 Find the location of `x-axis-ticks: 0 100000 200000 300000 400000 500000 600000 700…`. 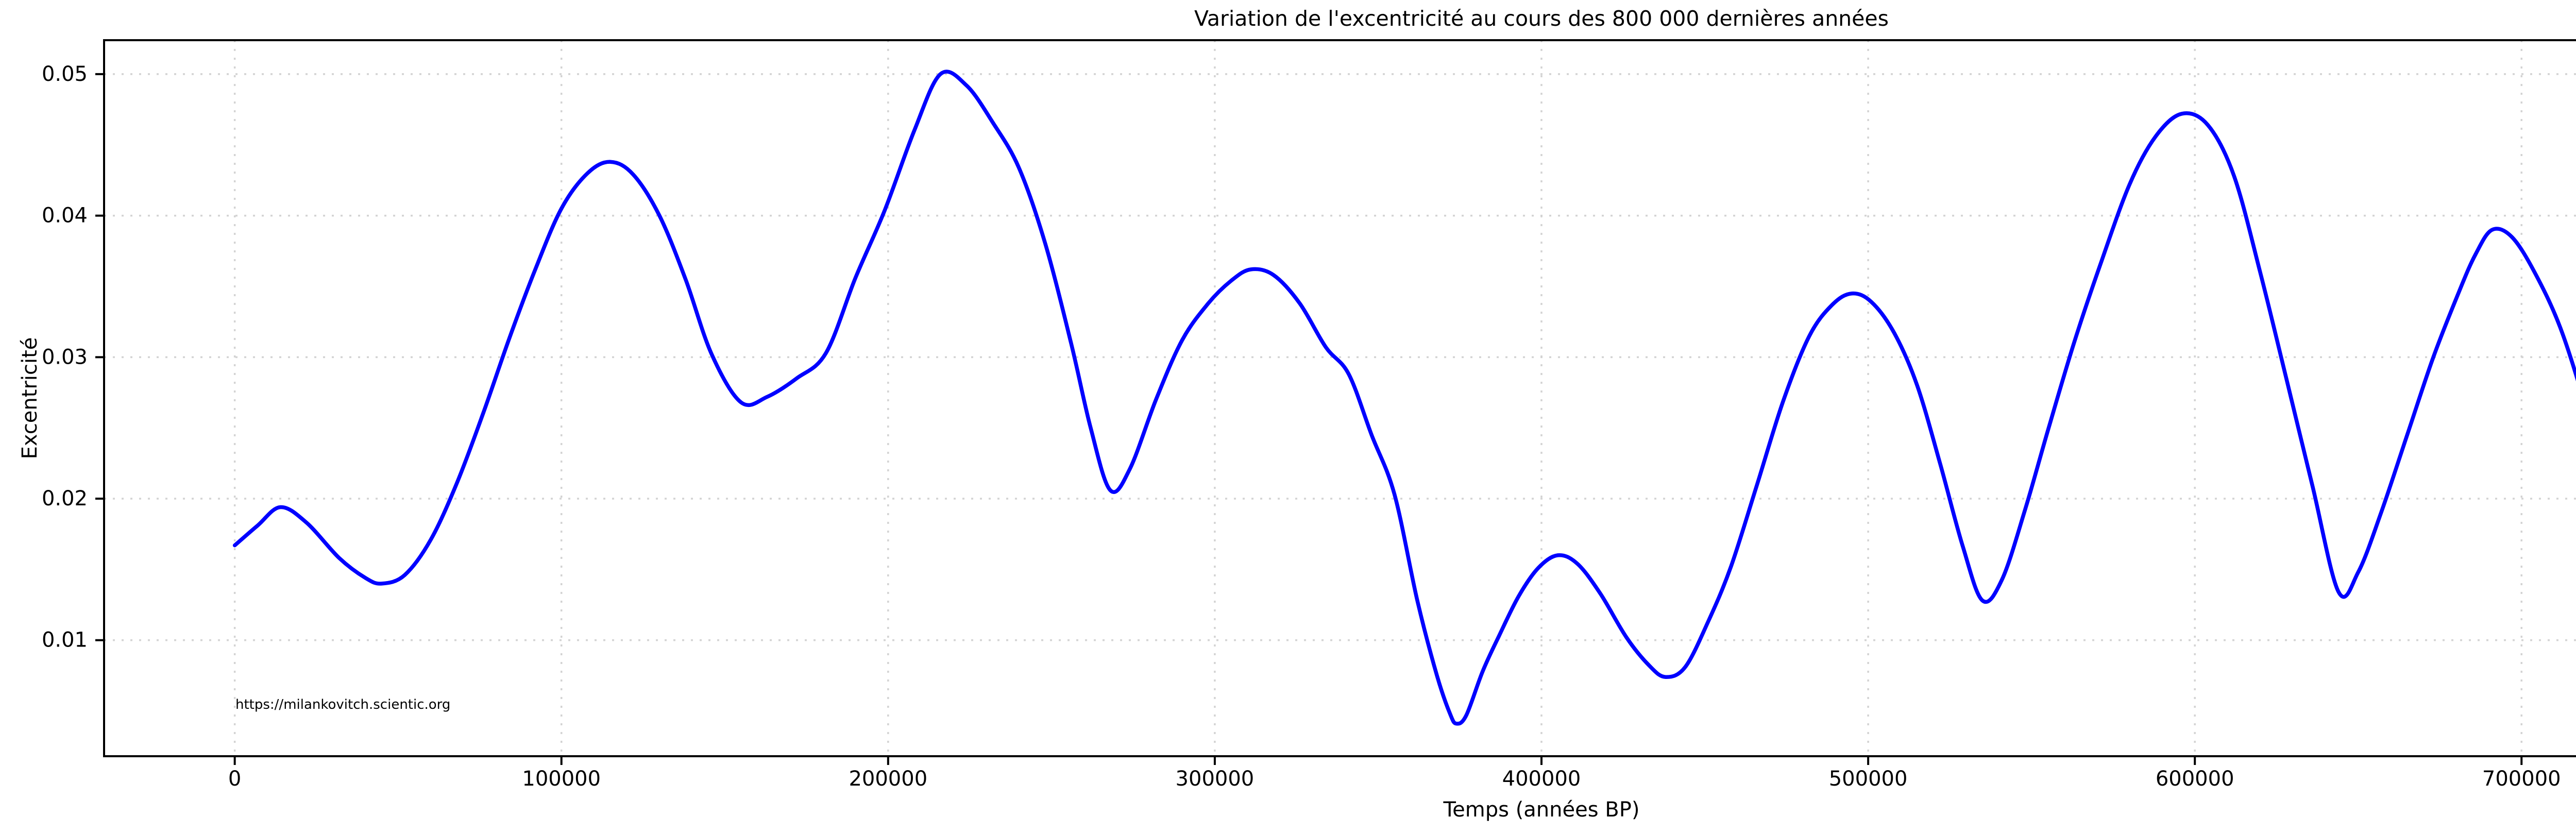

x-axis-ticks: 0 100000 200000 300000 400000 500000 600000 700… is located at coordinates (1394, 773).